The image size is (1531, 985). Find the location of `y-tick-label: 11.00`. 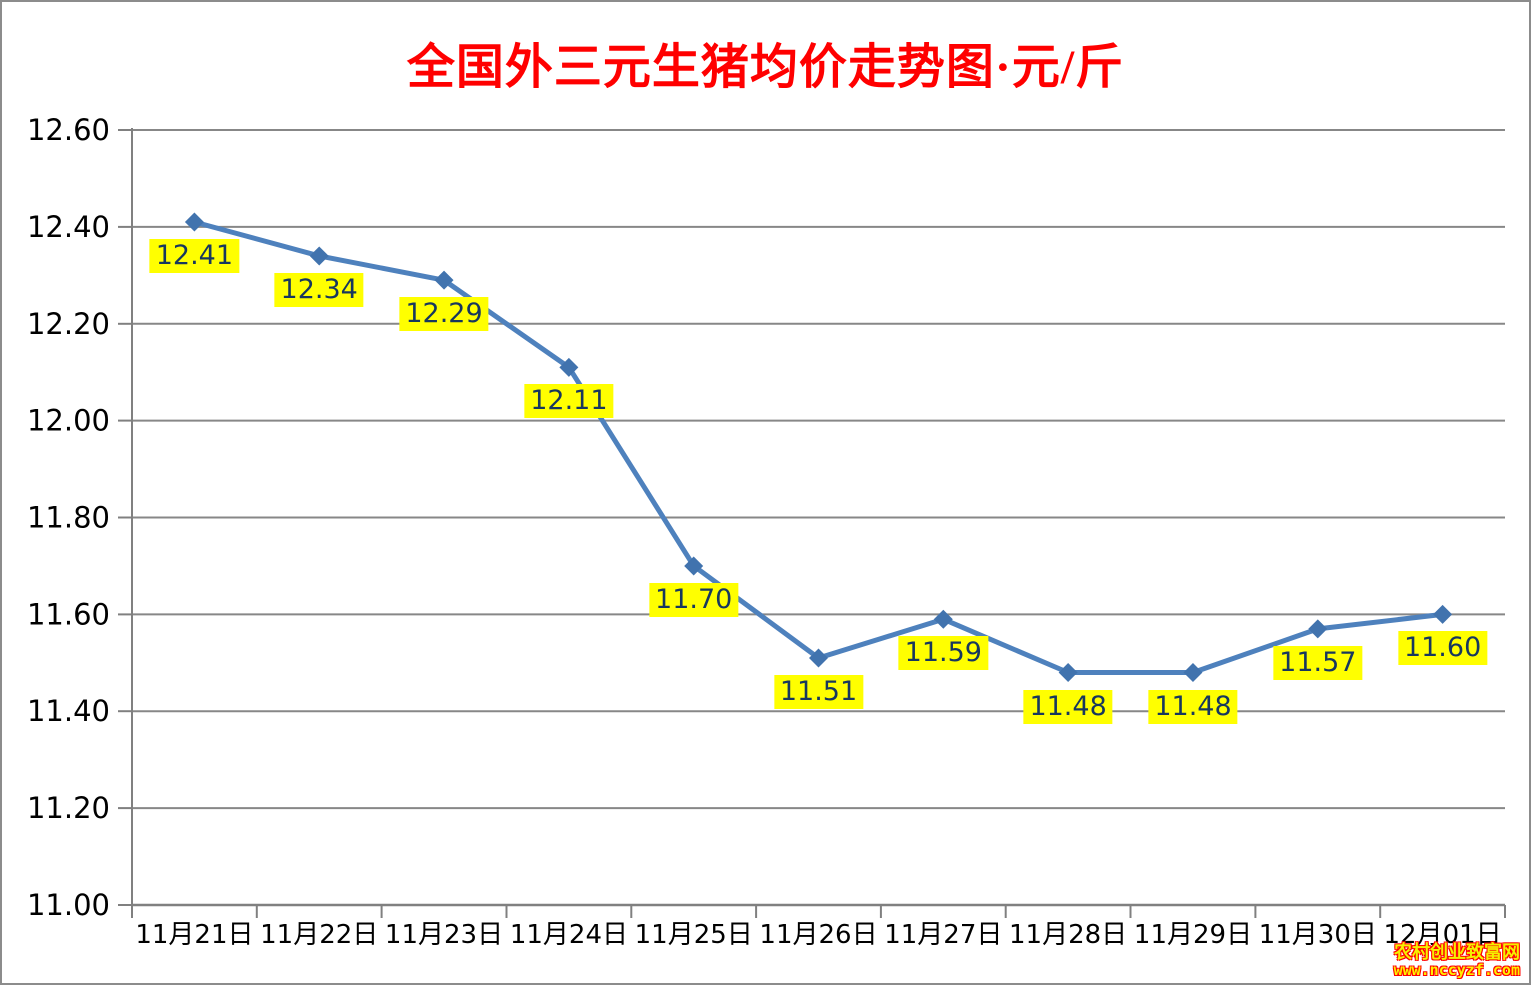

y-tick-label: 11.00 is located at coordinates (68, 905).